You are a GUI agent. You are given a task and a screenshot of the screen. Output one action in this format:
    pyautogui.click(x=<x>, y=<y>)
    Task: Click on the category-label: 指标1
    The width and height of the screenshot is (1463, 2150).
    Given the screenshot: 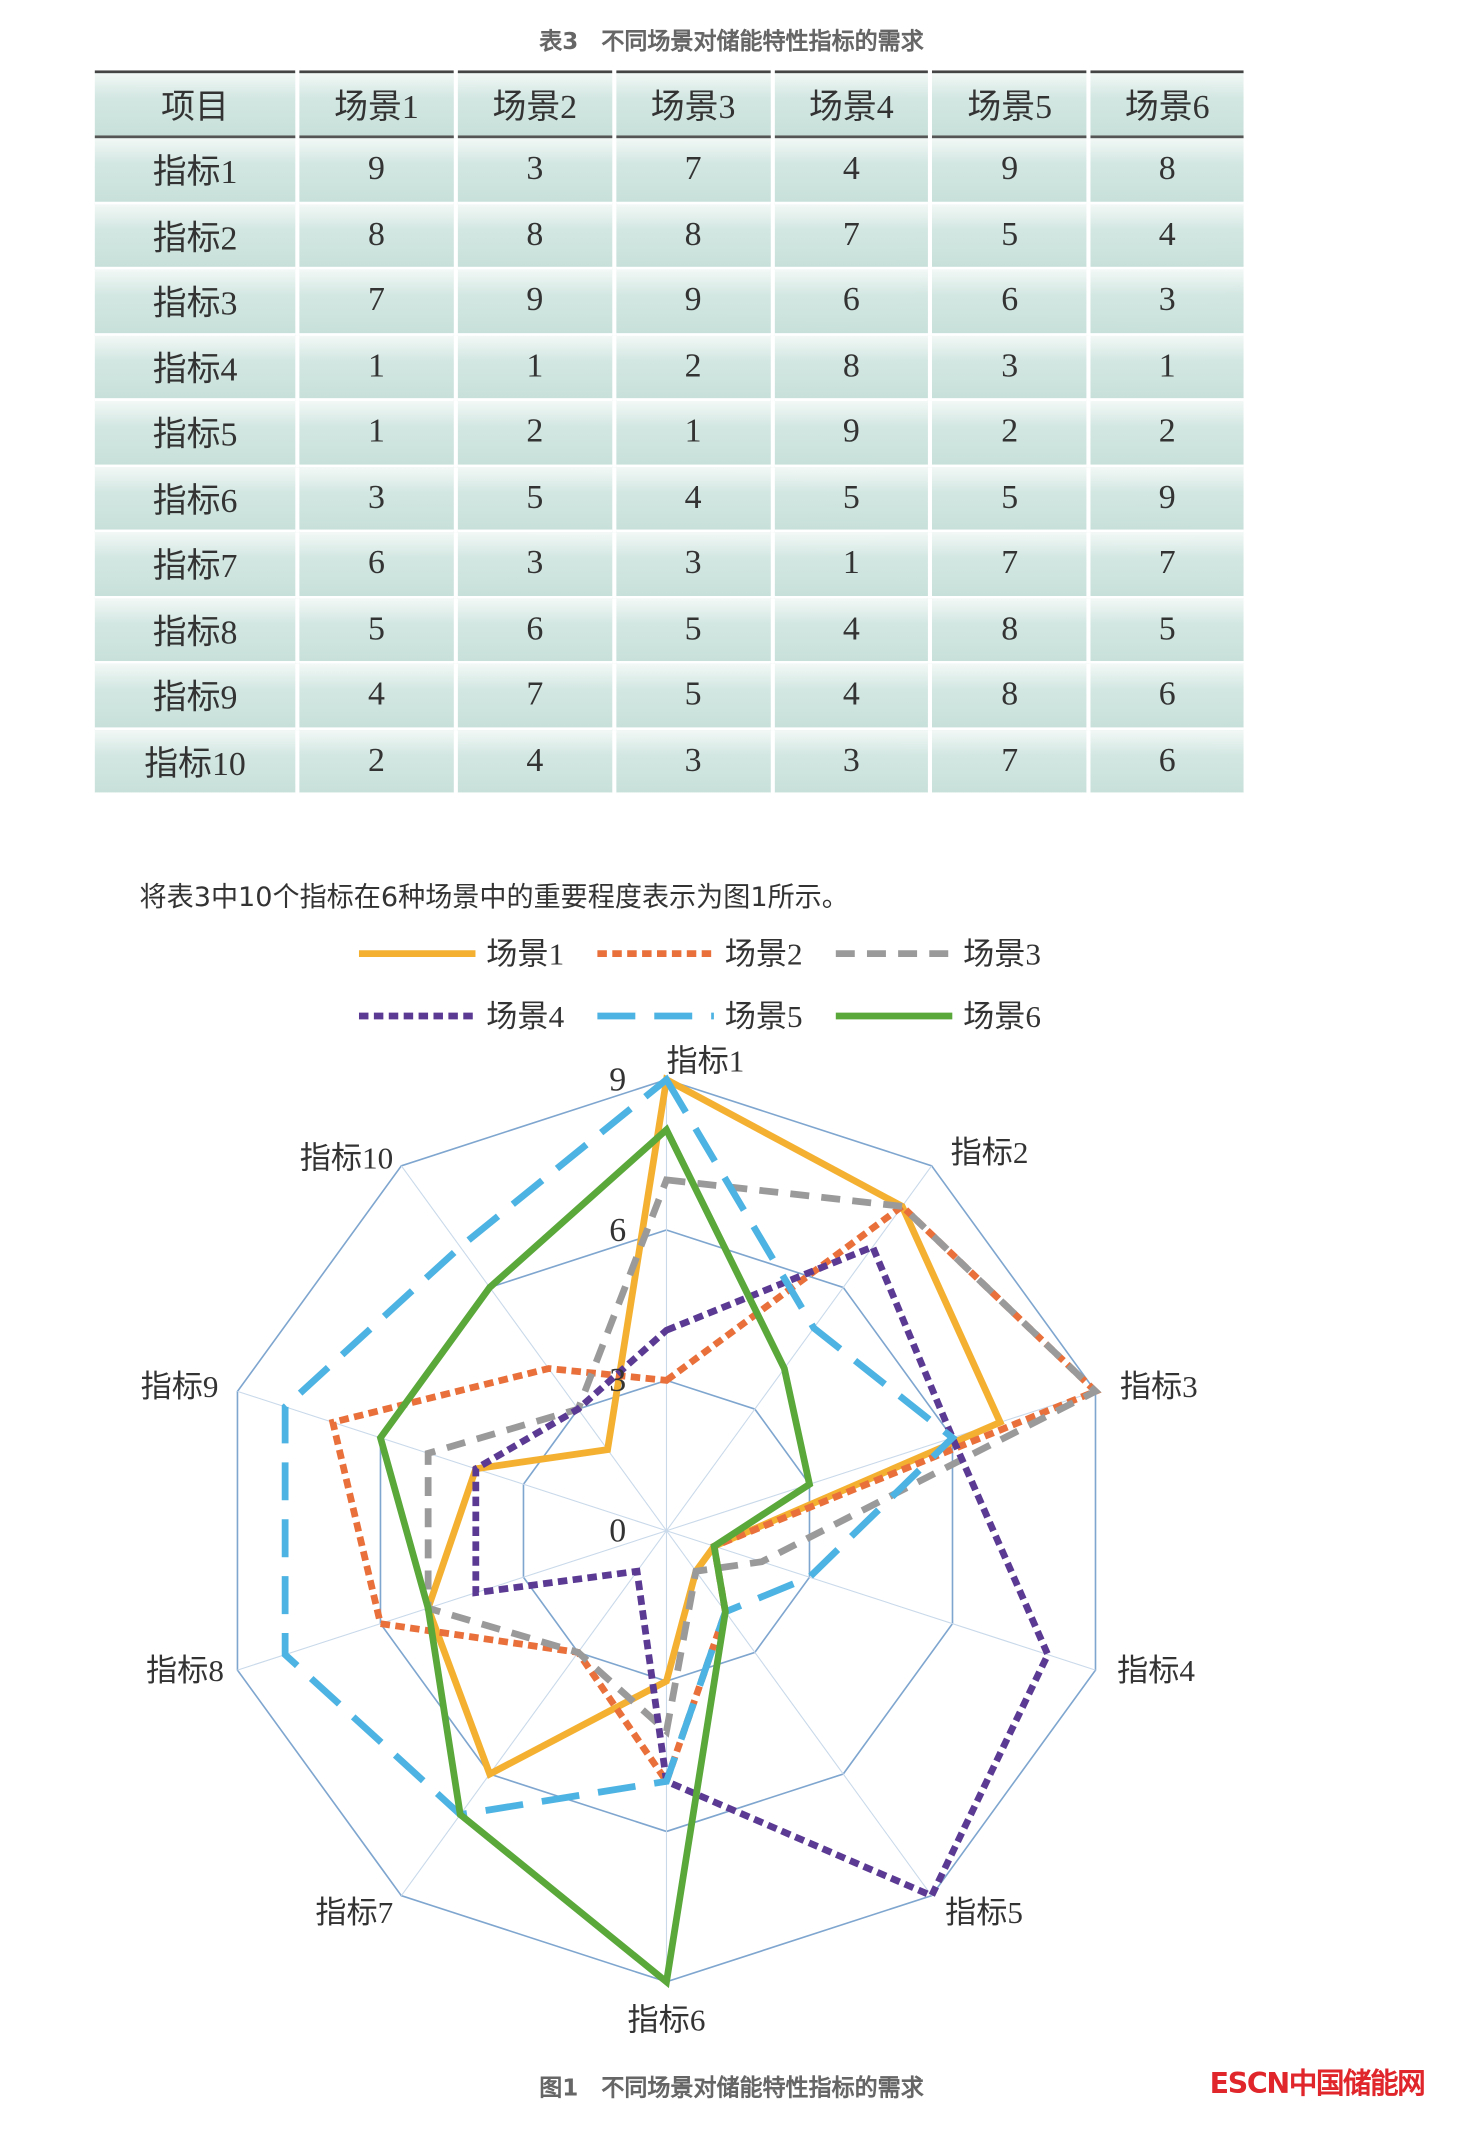 What is the action you would take?
    pyautogui.click(x=705, y=1061)
    